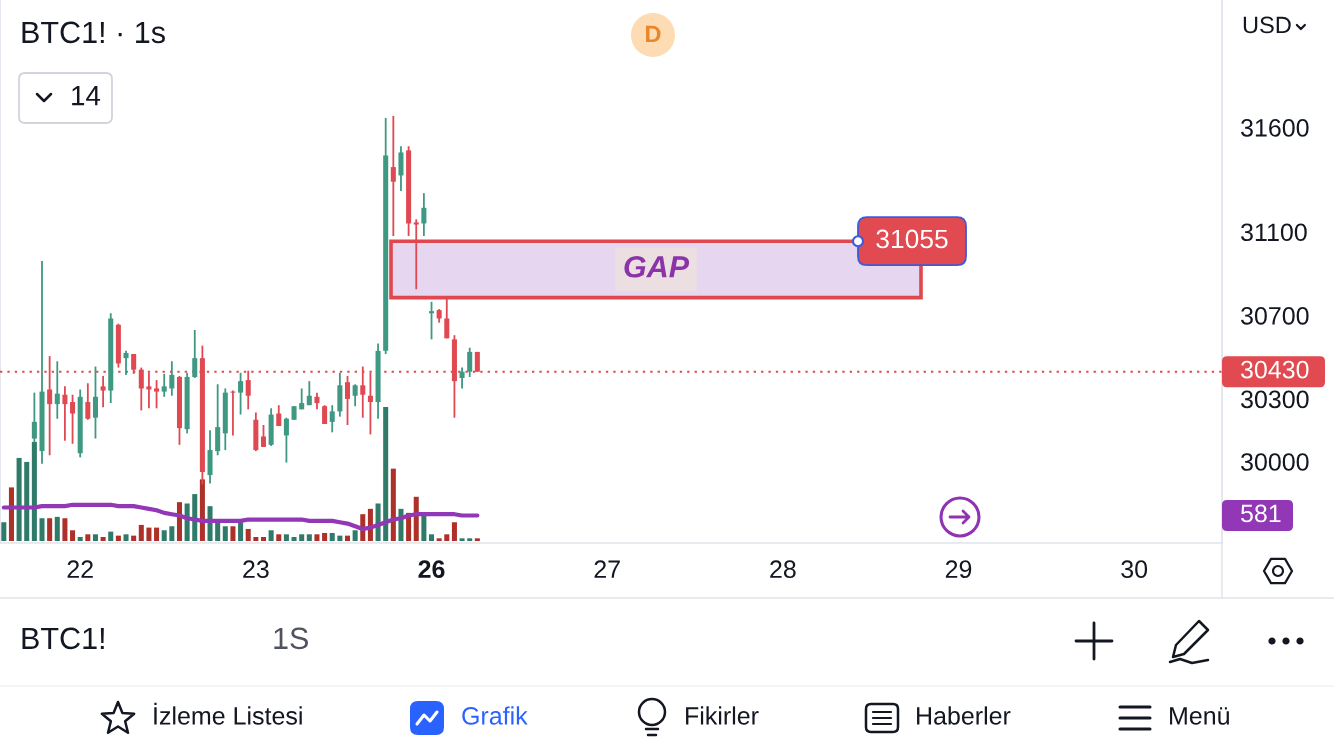 This screenshot has height=750, width=1334. What do you see at coordinates (431, 569) in the screenshot?
I see `x-tick-label: 26` at bounding box center [431, 569].